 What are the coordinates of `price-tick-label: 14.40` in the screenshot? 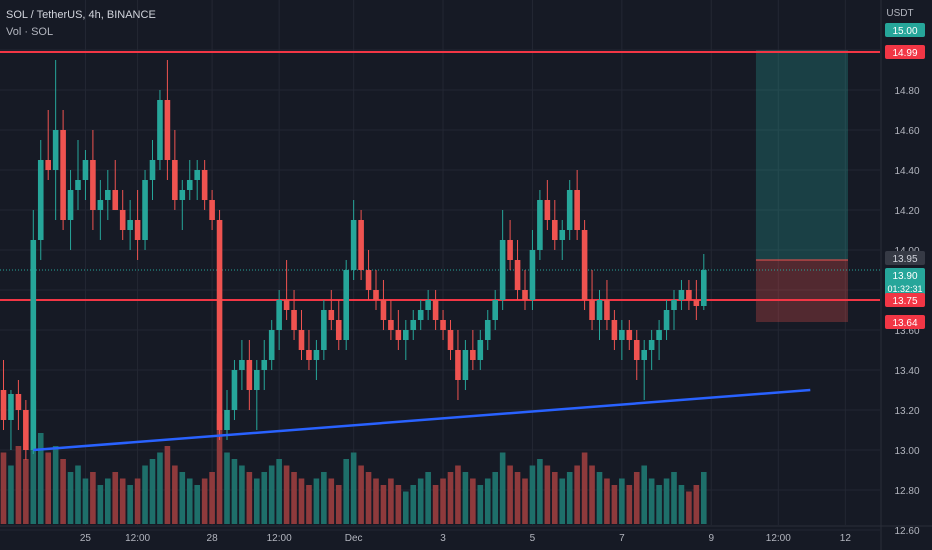 It's located at (906, 171).